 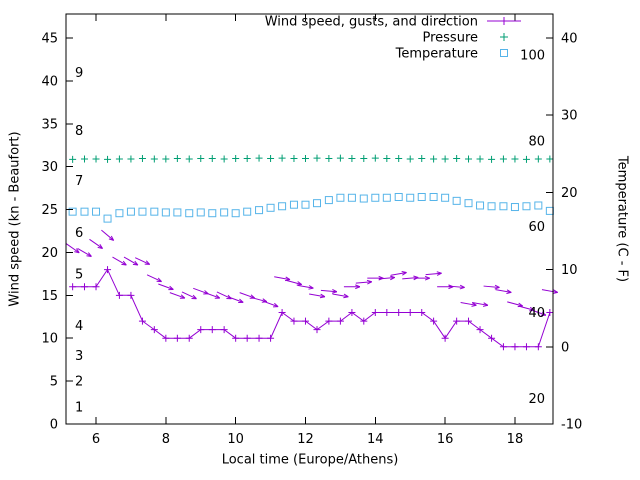 I want to click on svg-text: 16, so click(x=445, y=439).